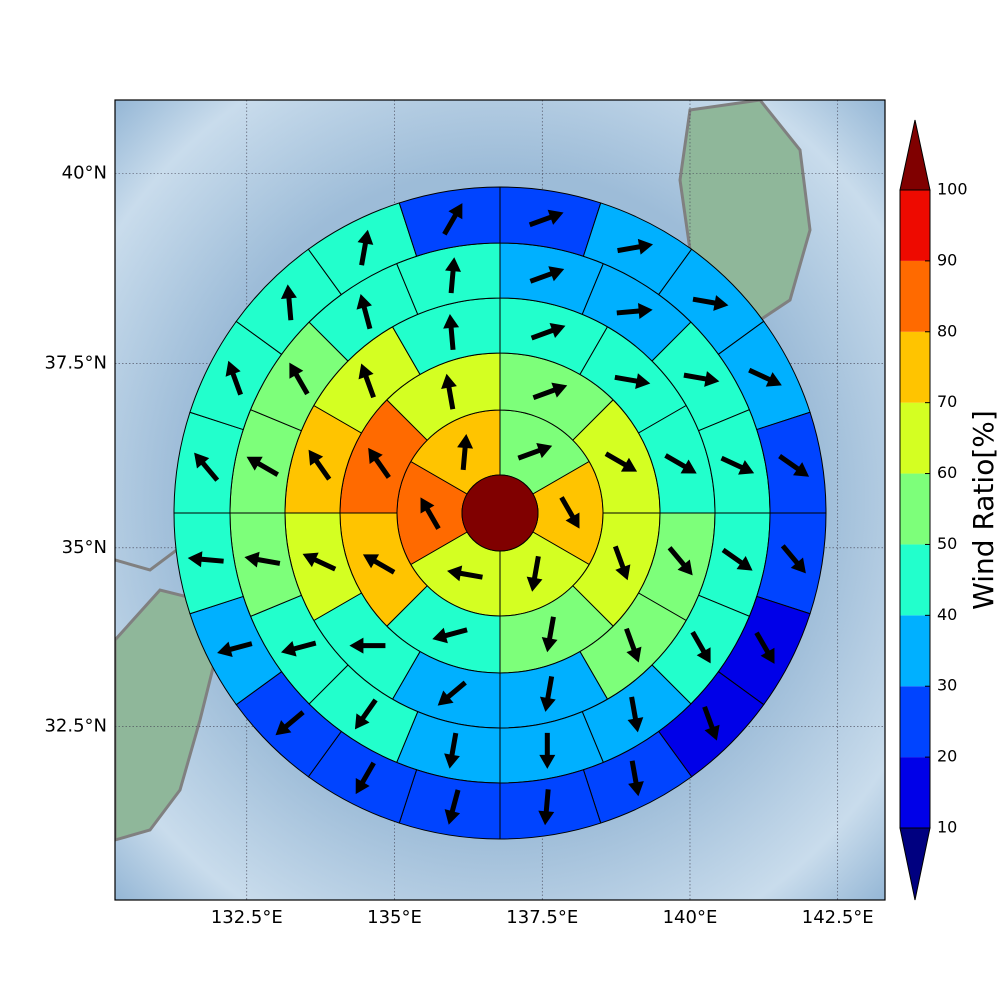 The width and height of the screenshot is (1000, 1004). I want to click on x-tick-label: 137.5°E, so click(542, 917).